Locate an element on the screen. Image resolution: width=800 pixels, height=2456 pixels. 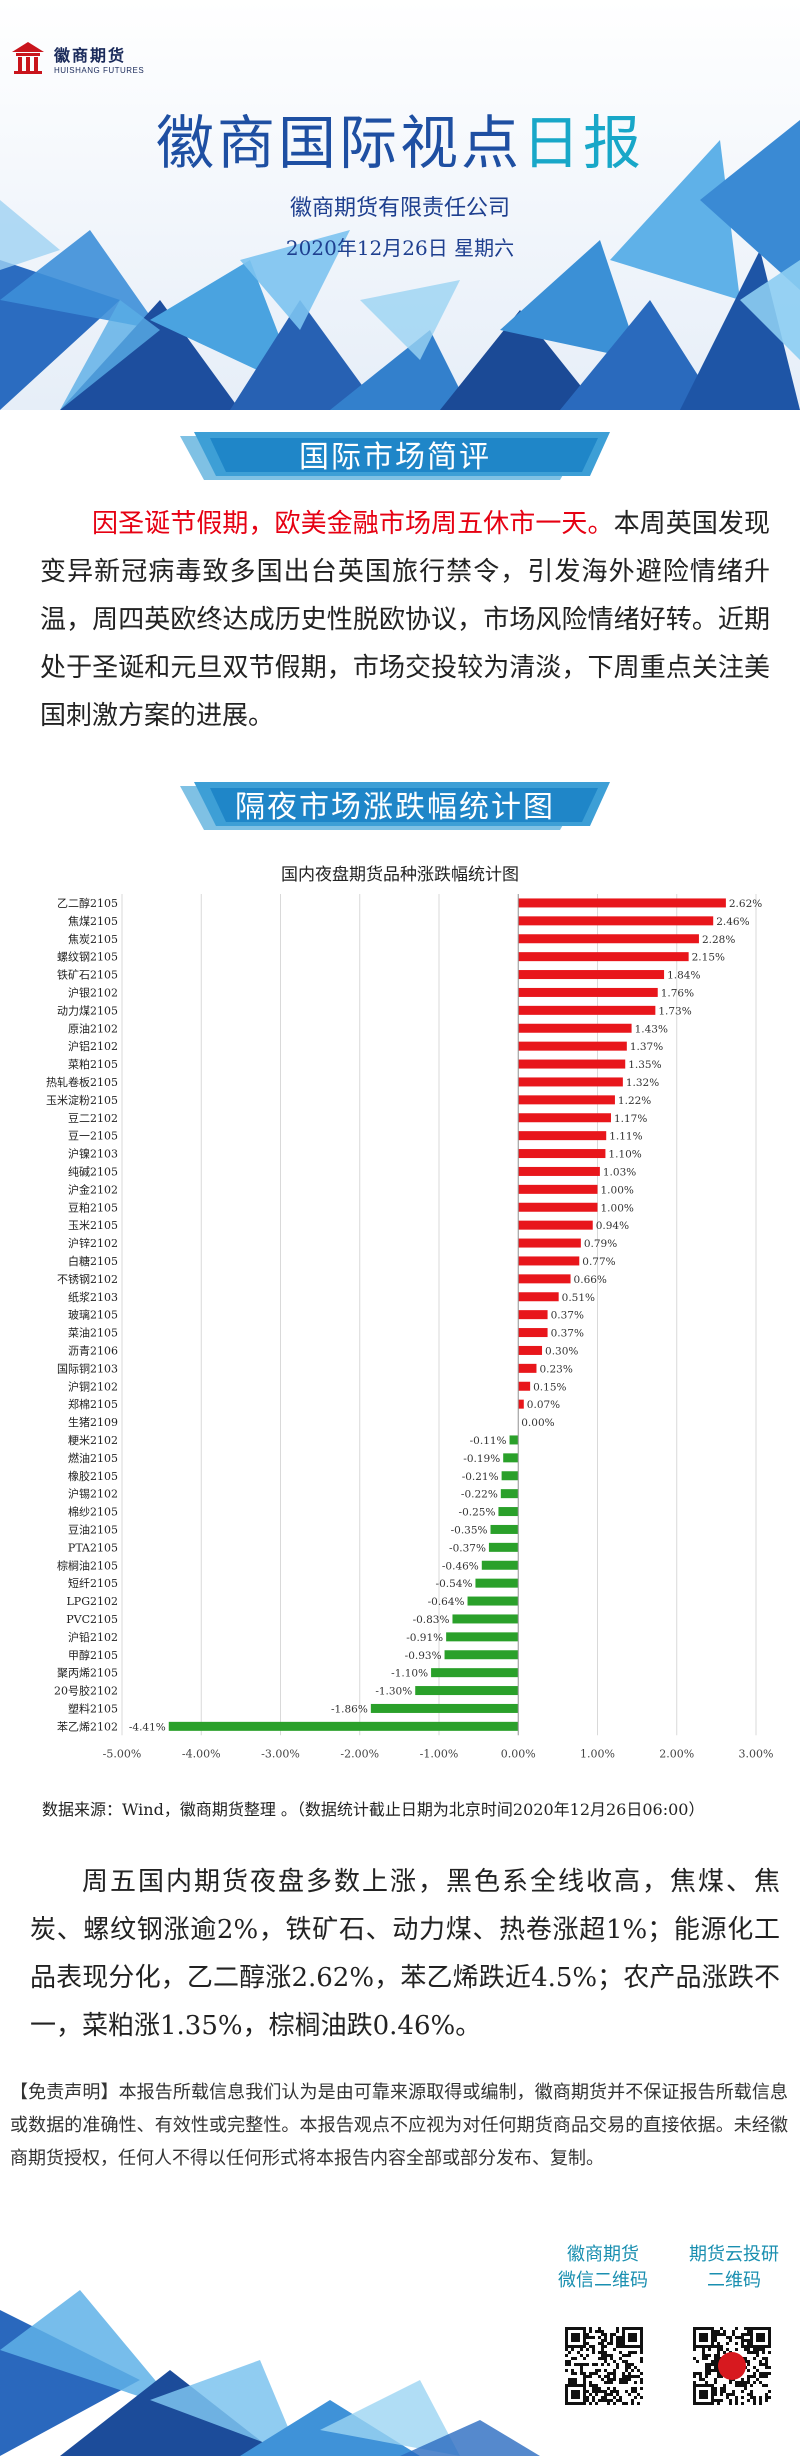
x-tick-label: -1.00% is located at coordinates (439, 1753).